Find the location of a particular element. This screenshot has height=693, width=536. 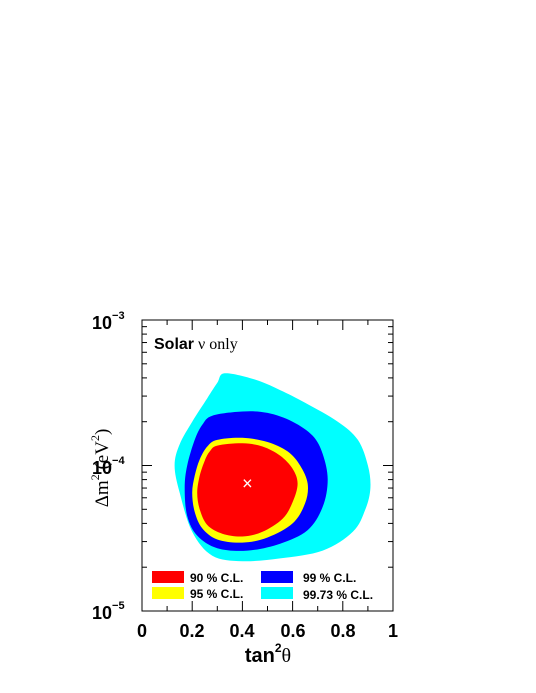

x-tick-label: 1 is located at coordinates (393, 631).